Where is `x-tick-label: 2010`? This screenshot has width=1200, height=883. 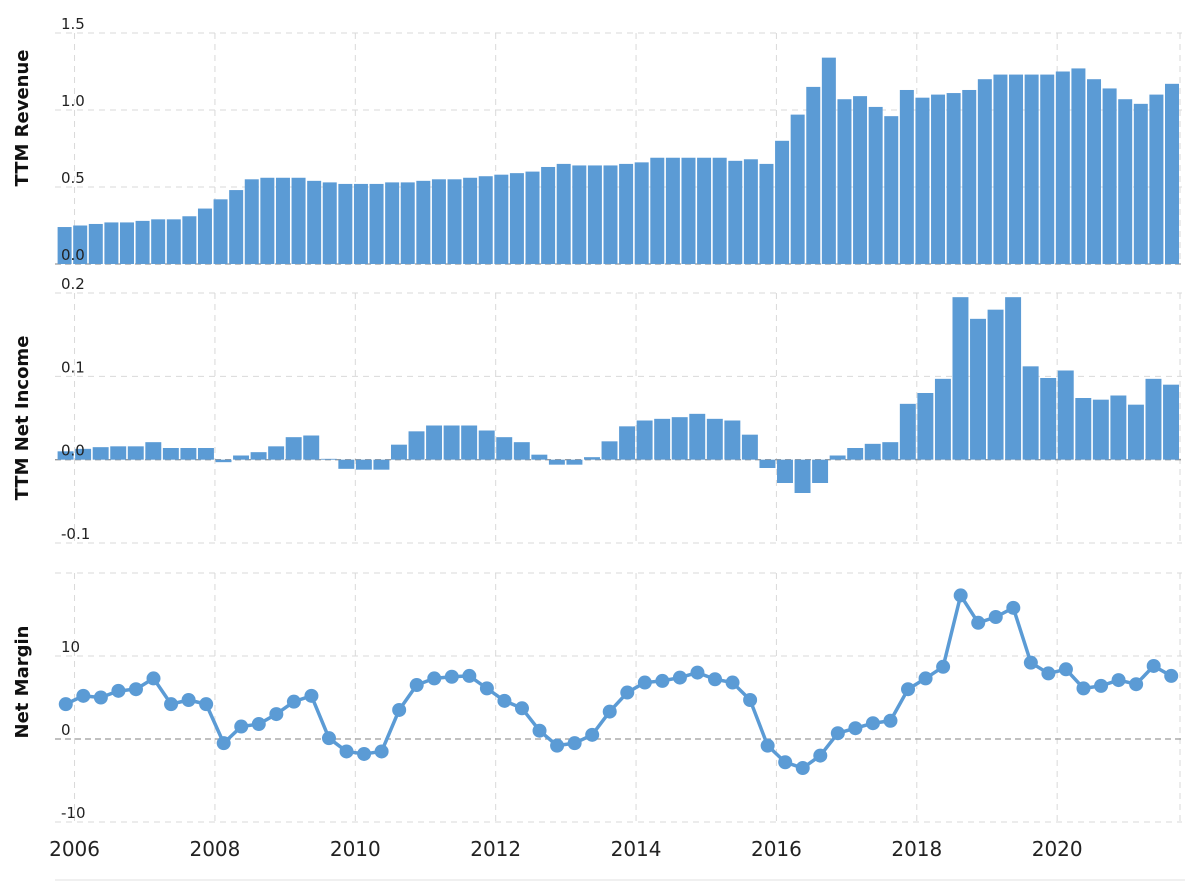 x-tick-label: 2010 is located at coordinates (355, 849).